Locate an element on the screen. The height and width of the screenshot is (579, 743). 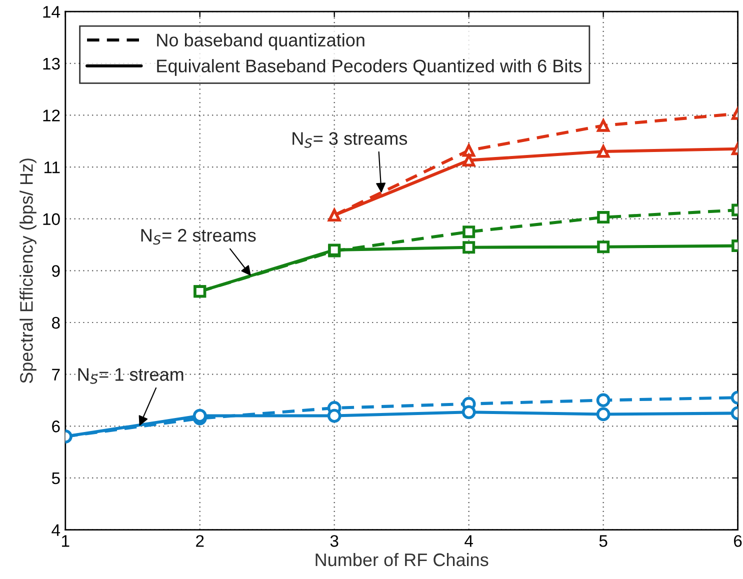
y-tick-label: 4 is located at coordinates (56, 530).